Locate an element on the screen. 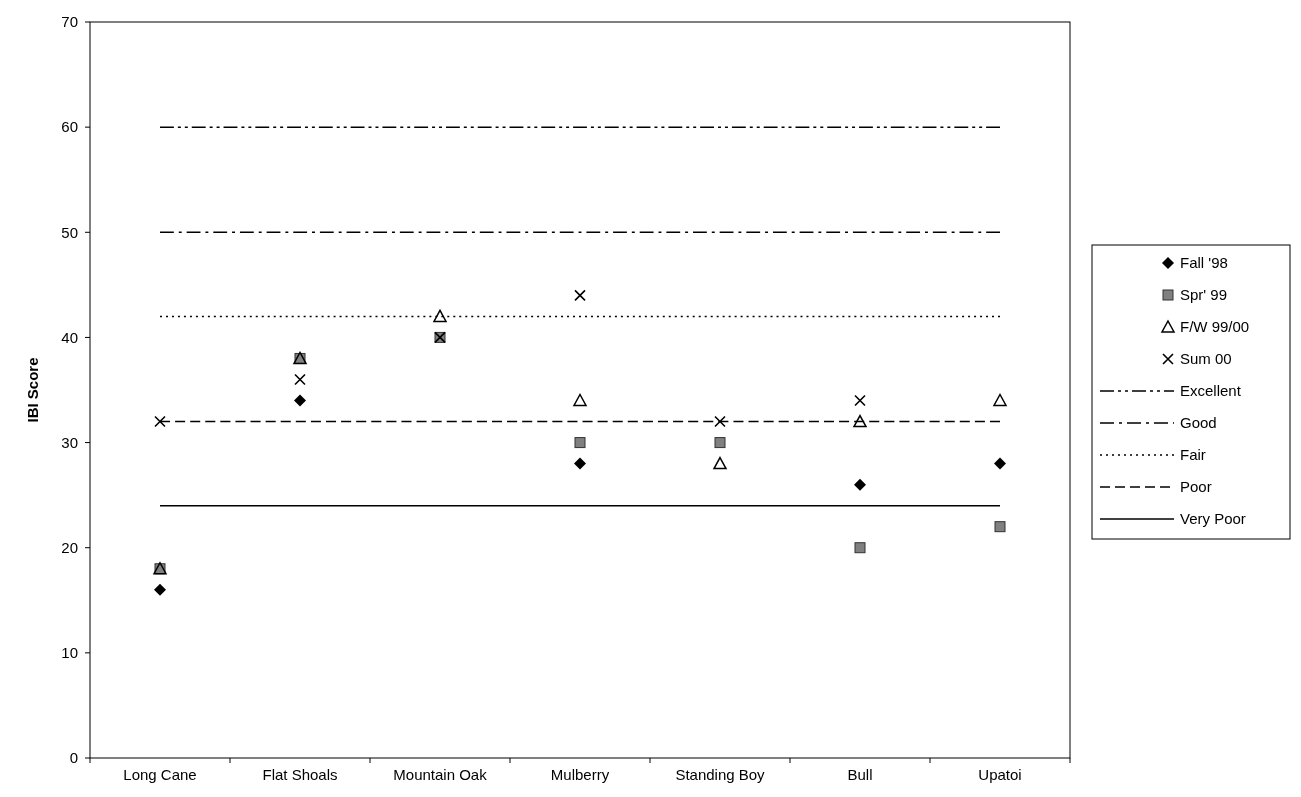 This screenshot has width=1301, height=797. y-tick-label: 20 is located at coordinates (69, 547).